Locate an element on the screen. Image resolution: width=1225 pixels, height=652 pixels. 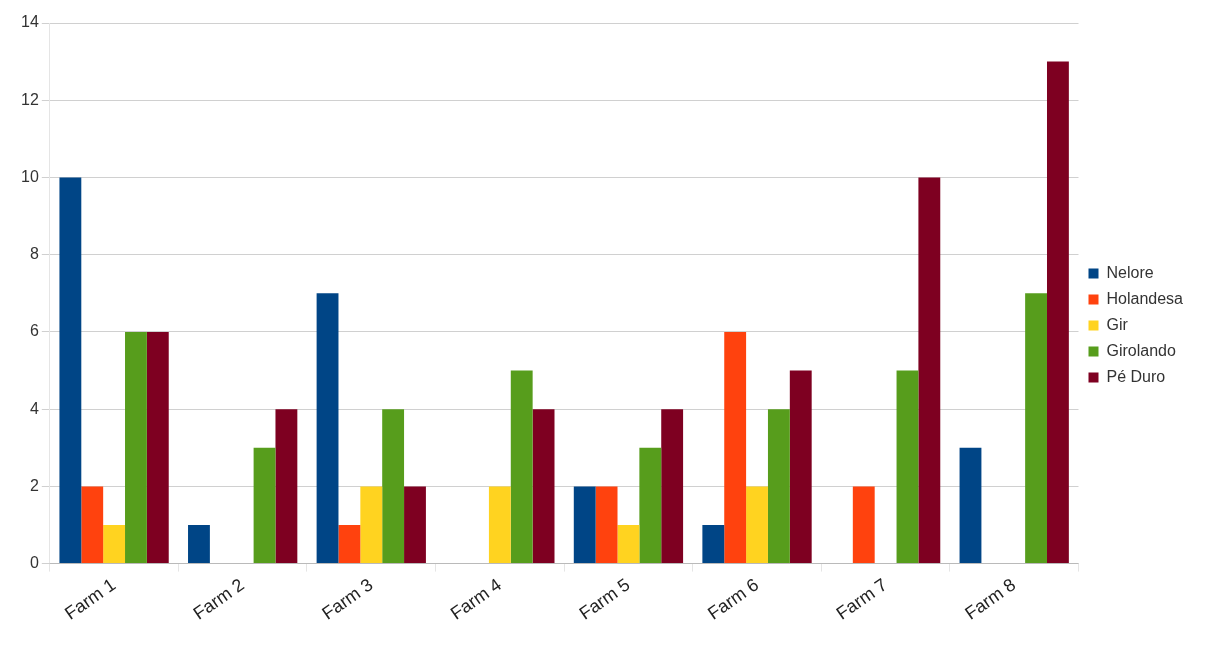
legend-label: Pé Duro is located at coordinates (1136, 376).